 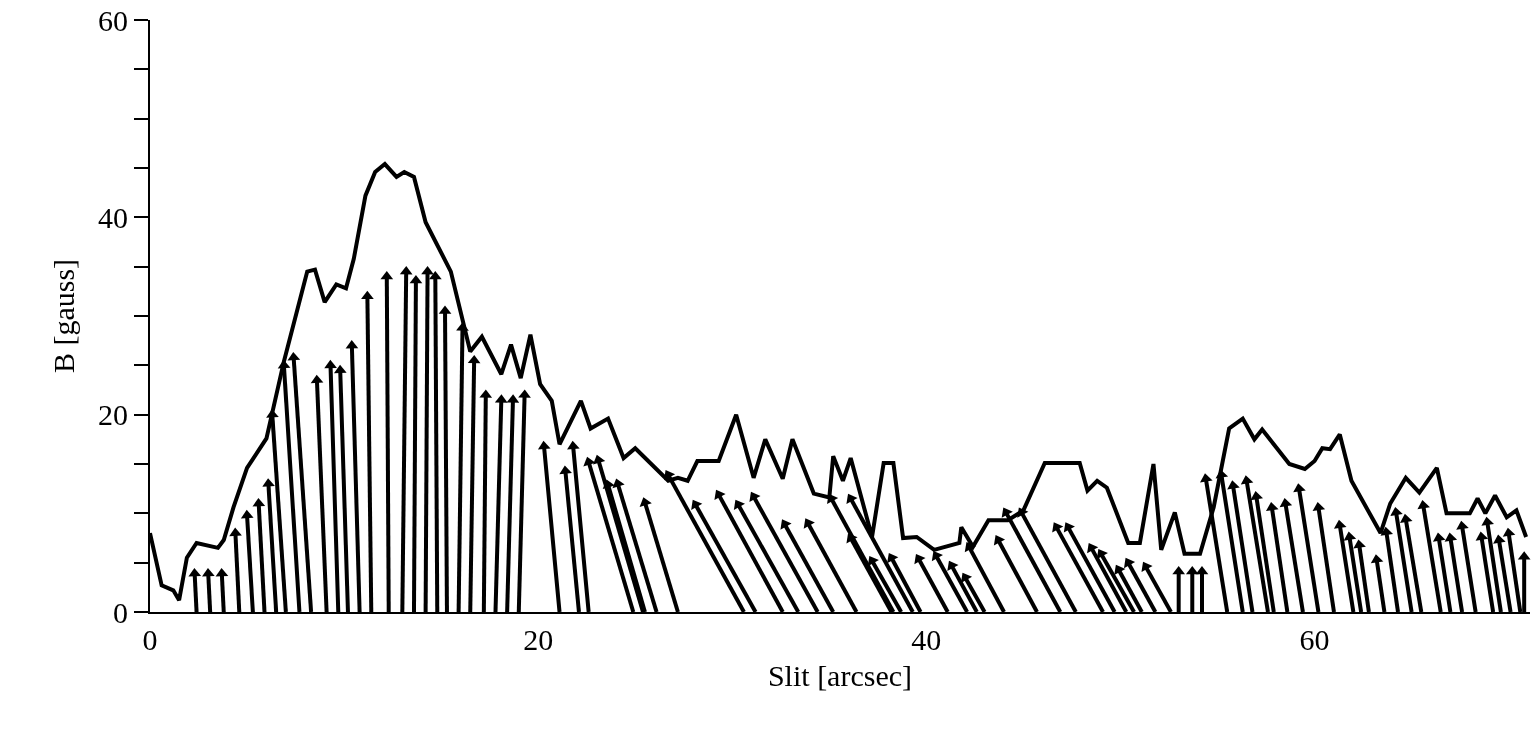 I want to click on x-tick-label: 0, so click(x=150, y=639).